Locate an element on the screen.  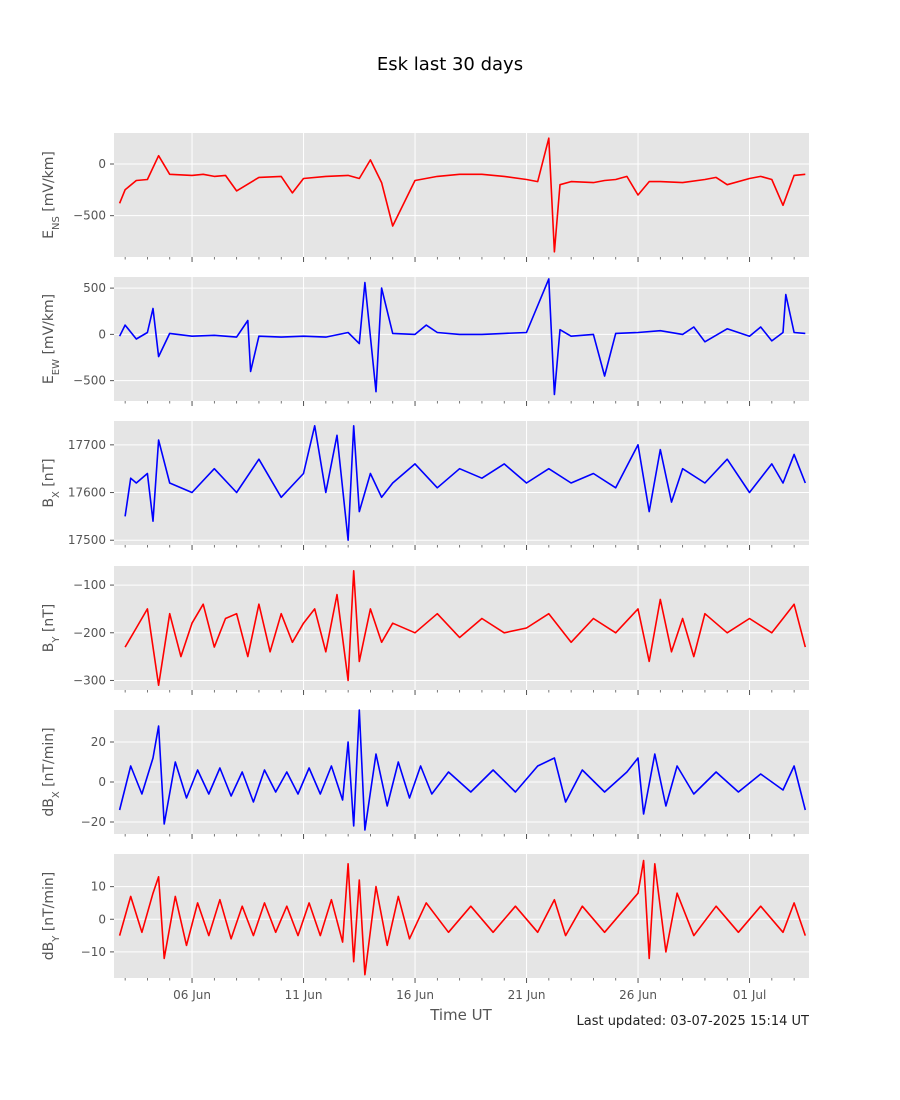
panel-2: 500 0 −500 EEW [mV/km] is located at coordinates (425, 341).